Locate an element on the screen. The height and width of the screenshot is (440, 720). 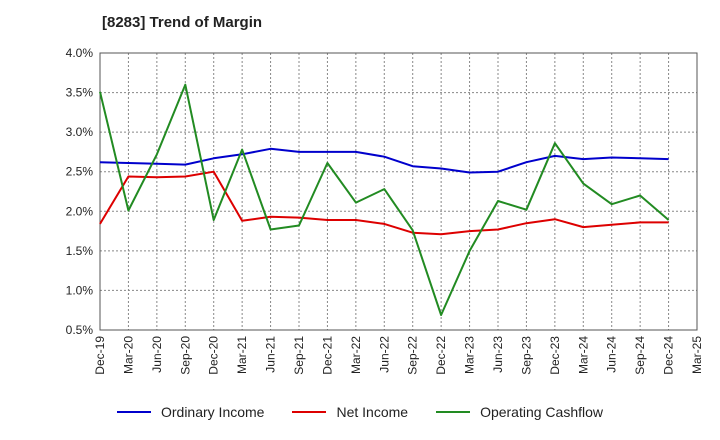
x-tick-label: Mar-23 is located at coordinates (470, 355).